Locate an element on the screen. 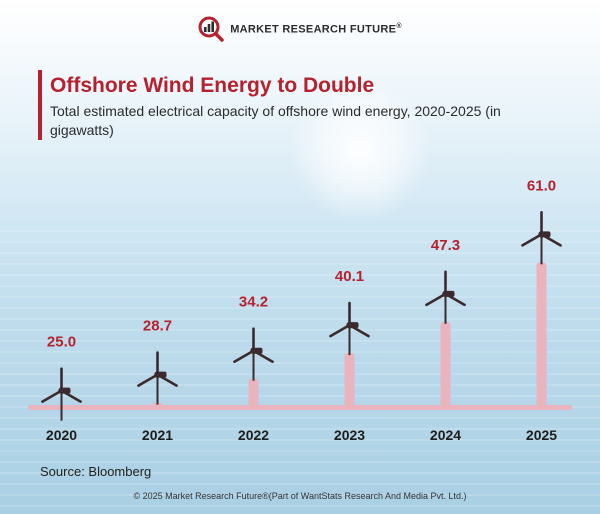 The image size is (600, 514). x-tick-label: 2022 is located at coordinates (253, 435).